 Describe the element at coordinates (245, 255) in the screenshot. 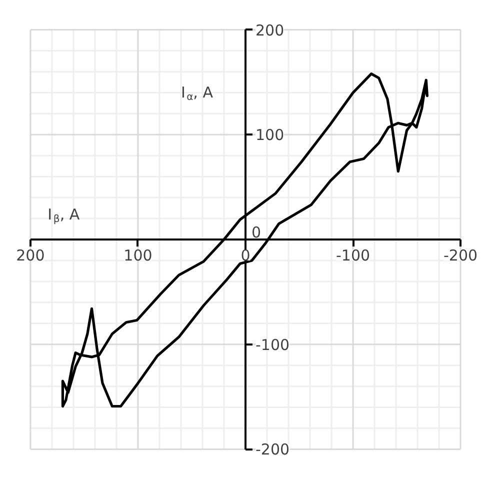

I see `x-tick-label: 0` at that location.